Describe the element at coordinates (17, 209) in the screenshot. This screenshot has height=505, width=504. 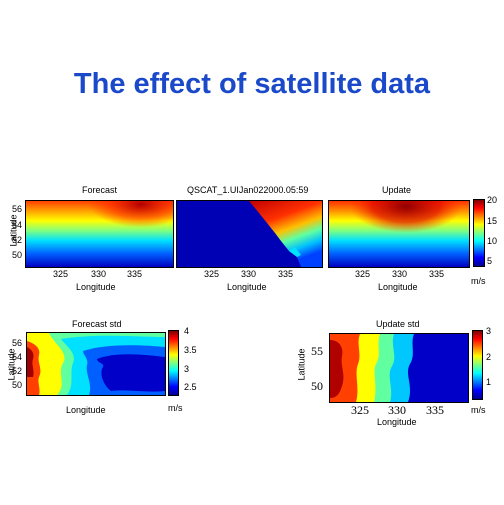
I see `forecast-ytick: 56` at that location.